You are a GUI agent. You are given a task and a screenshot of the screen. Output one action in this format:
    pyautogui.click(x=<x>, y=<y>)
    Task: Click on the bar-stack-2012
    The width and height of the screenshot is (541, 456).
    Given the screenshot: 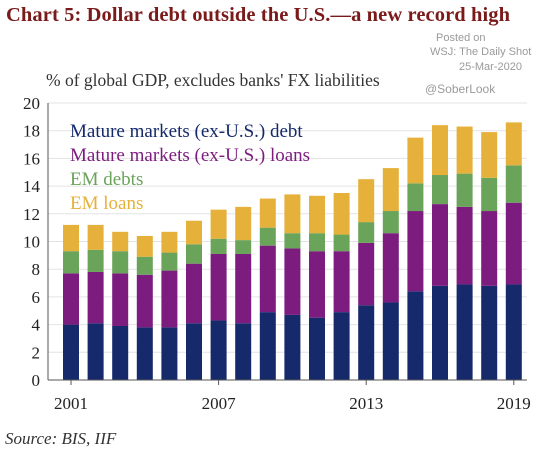 What is the action you would take?
    pyautogui.click(x=341, y=286)
    